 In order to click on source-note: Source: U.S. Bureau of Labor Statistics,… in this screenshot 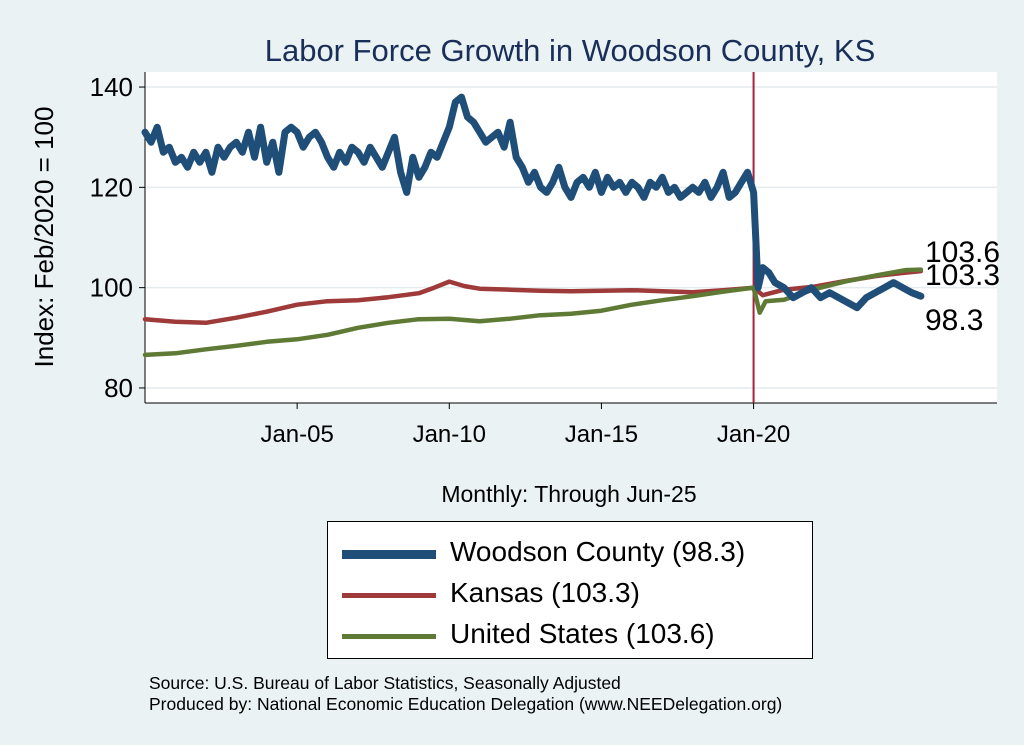, I will do `click(385, 683)`.